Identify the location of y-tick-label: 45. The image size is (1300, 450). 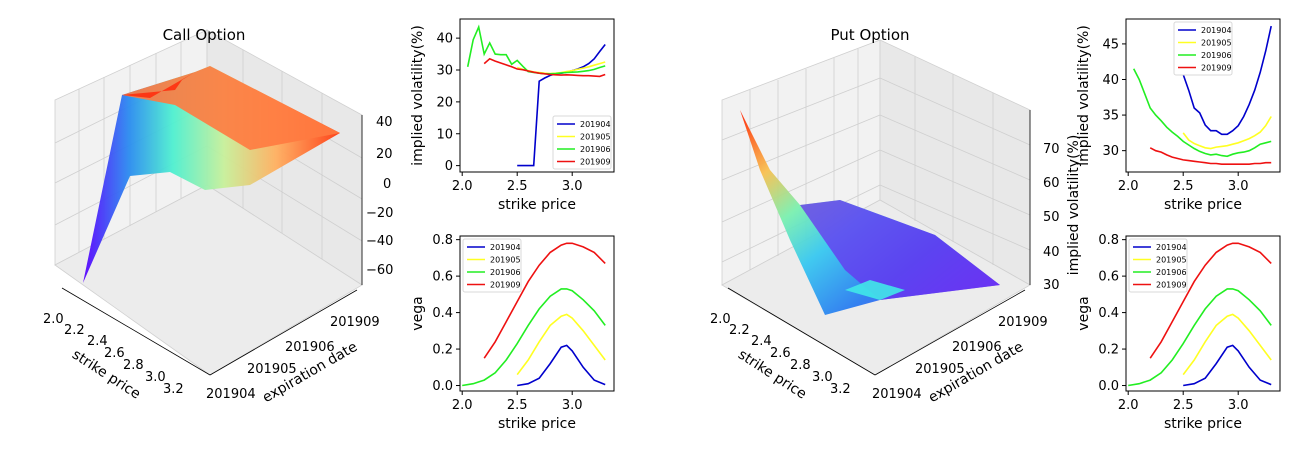
(1110, 44).